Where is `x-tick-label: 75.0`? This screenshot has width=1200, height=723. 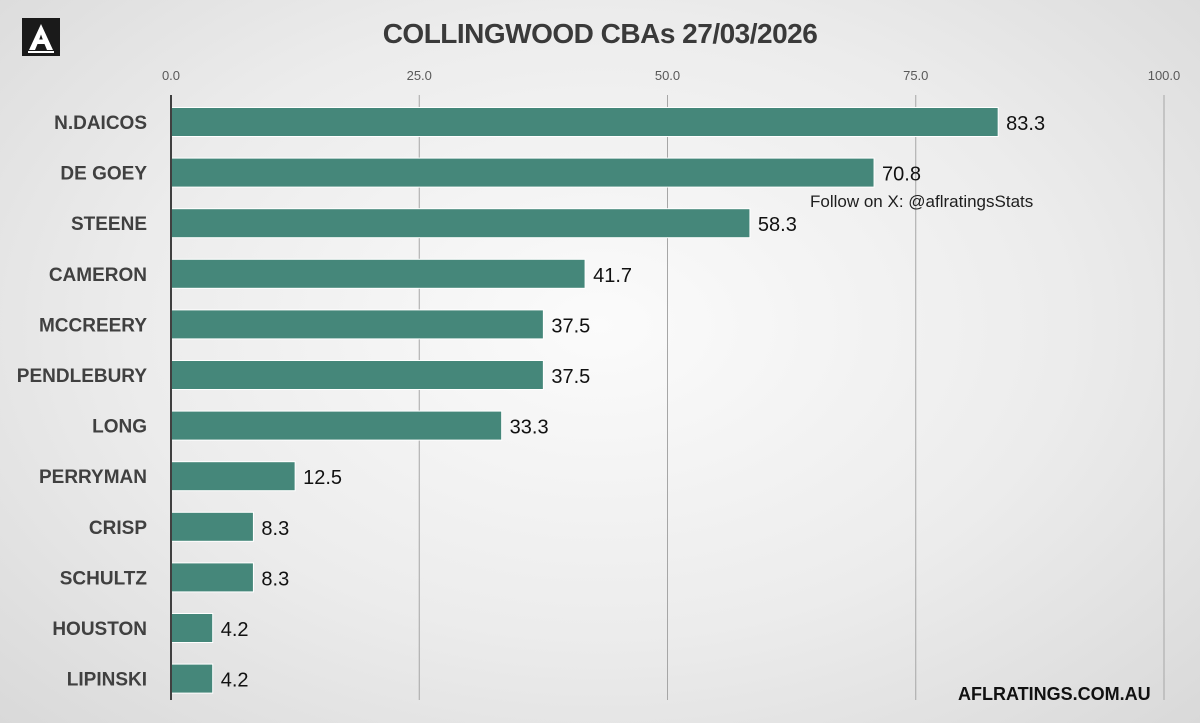 x-tick-label: 75.0 is located at coordinates (915, 75).